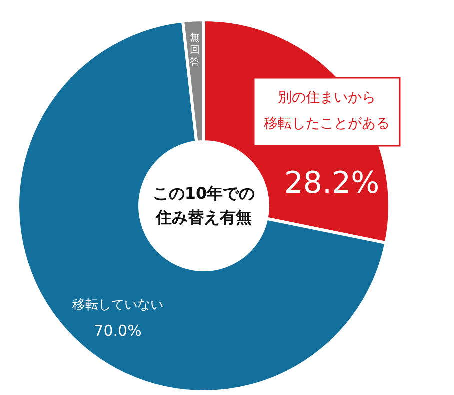  I want to click on slice-label: 別の住まいから移転したことがある, so click(327, 111).